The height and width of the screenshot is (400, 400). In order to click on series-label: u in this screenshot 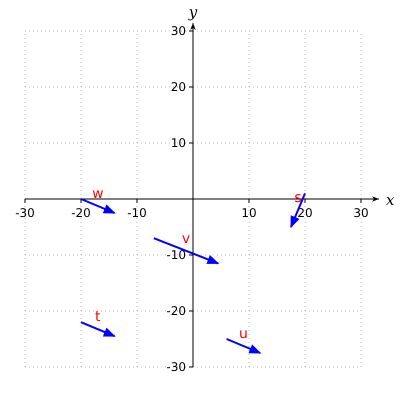, I will do `click(243, 334)`.